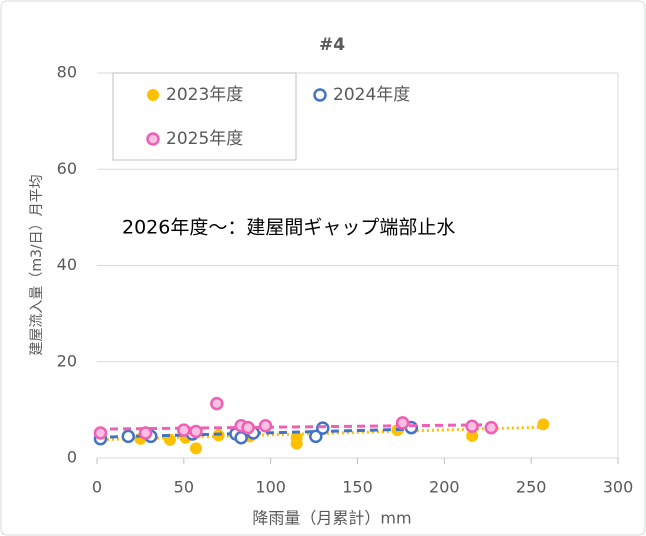 This screenshot has height=536, width=646. I want to click on x-tick-label: 0, so click(97, 487).